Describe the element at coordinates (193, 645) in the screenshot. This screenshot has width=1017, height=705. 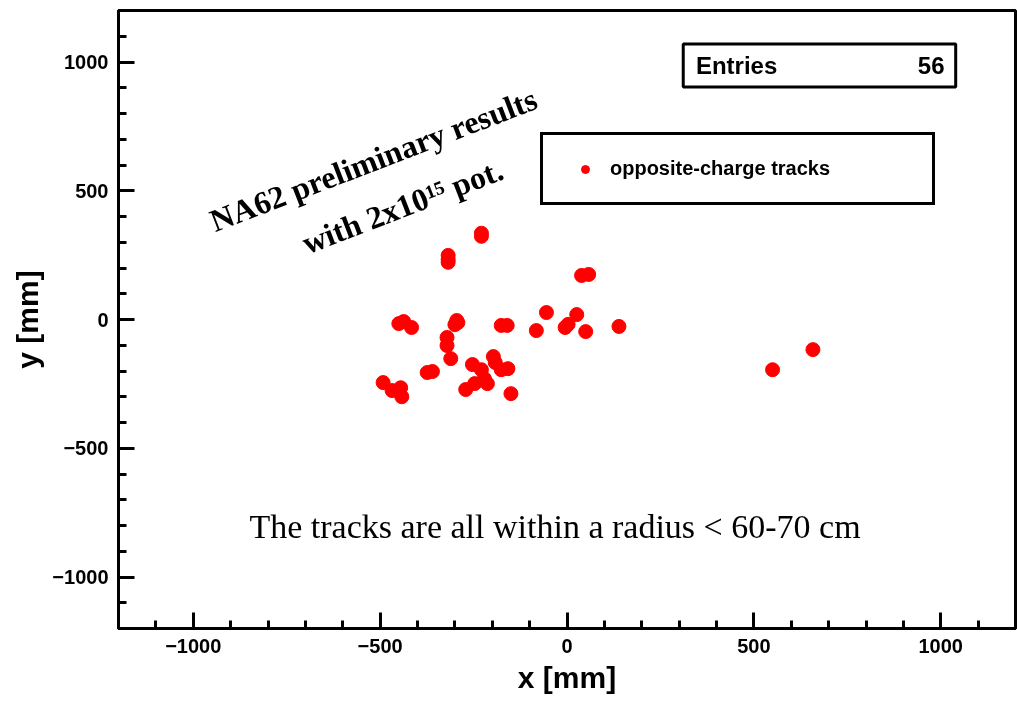
I see `x-tick-label: −1000` at that location.